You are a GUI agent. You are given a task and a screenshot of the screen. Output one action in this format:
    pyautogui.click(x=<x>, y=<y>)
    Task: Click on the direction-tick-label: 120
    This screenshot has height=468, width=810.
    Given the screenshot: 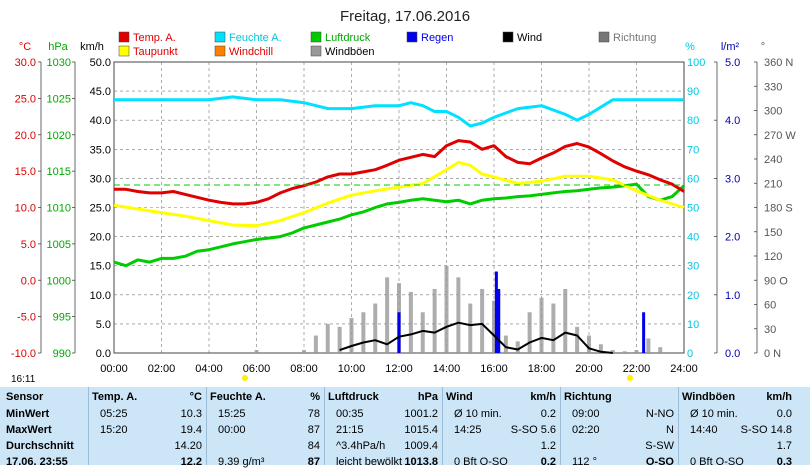 What is the action you would take?
    pyautogui.click(x=773, y=257)
    